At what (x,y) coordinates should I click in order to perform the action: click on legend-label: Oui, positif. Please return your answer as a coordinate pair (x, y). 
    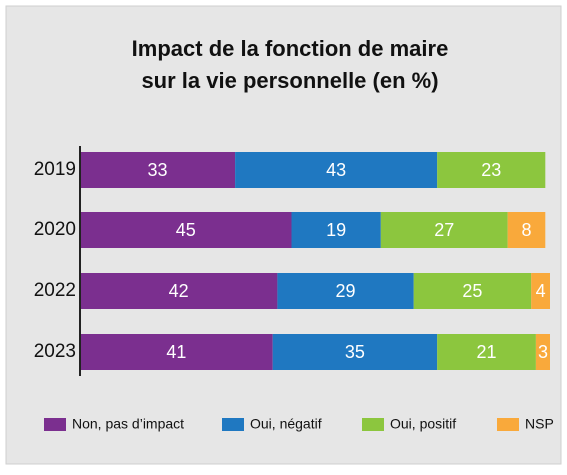
    Looking at the image, I should click on (423, 424).